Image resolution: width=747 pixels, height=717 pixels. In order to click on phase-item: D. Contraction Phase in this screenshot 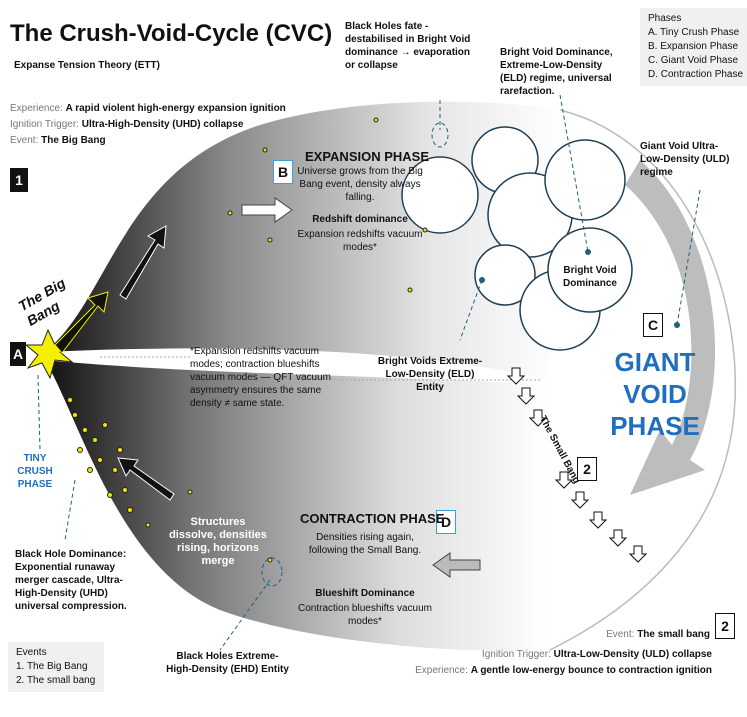, I will do `click(696, 74)`.